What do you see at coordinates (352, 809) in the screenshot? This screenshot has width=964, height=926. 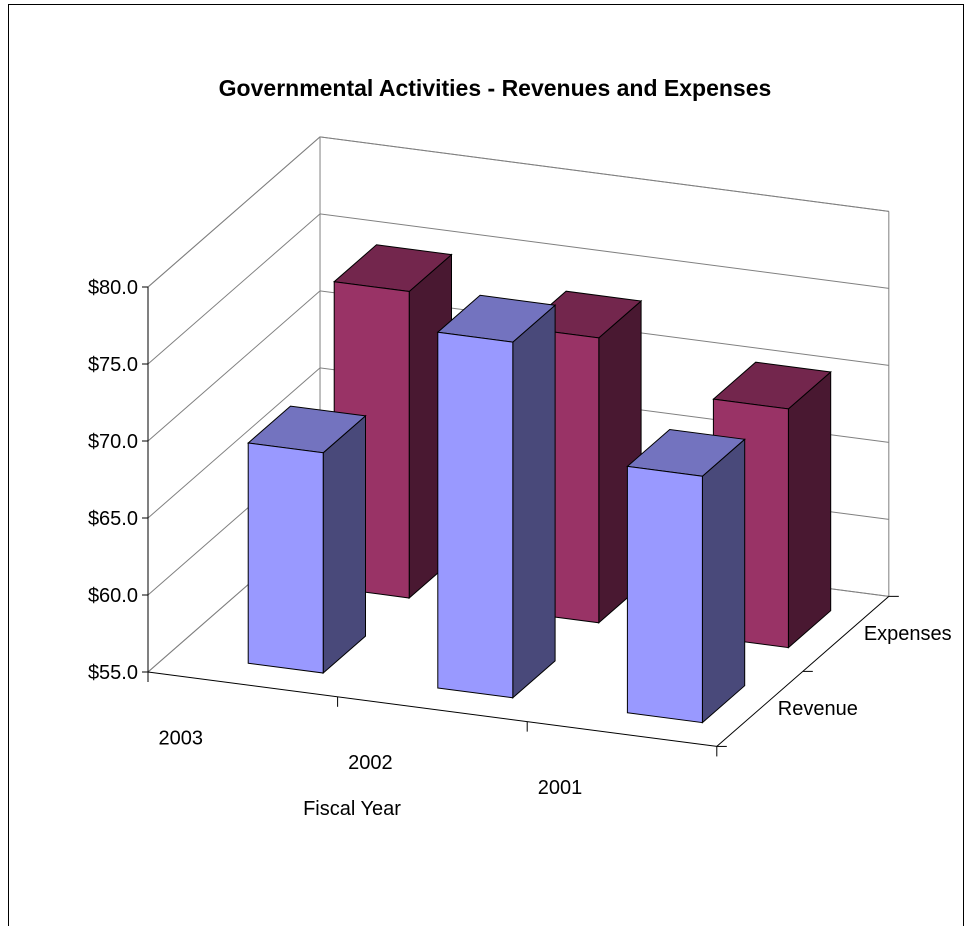 I see `x-axis-title: Fiscal Year` at bounding box center [352, 809].